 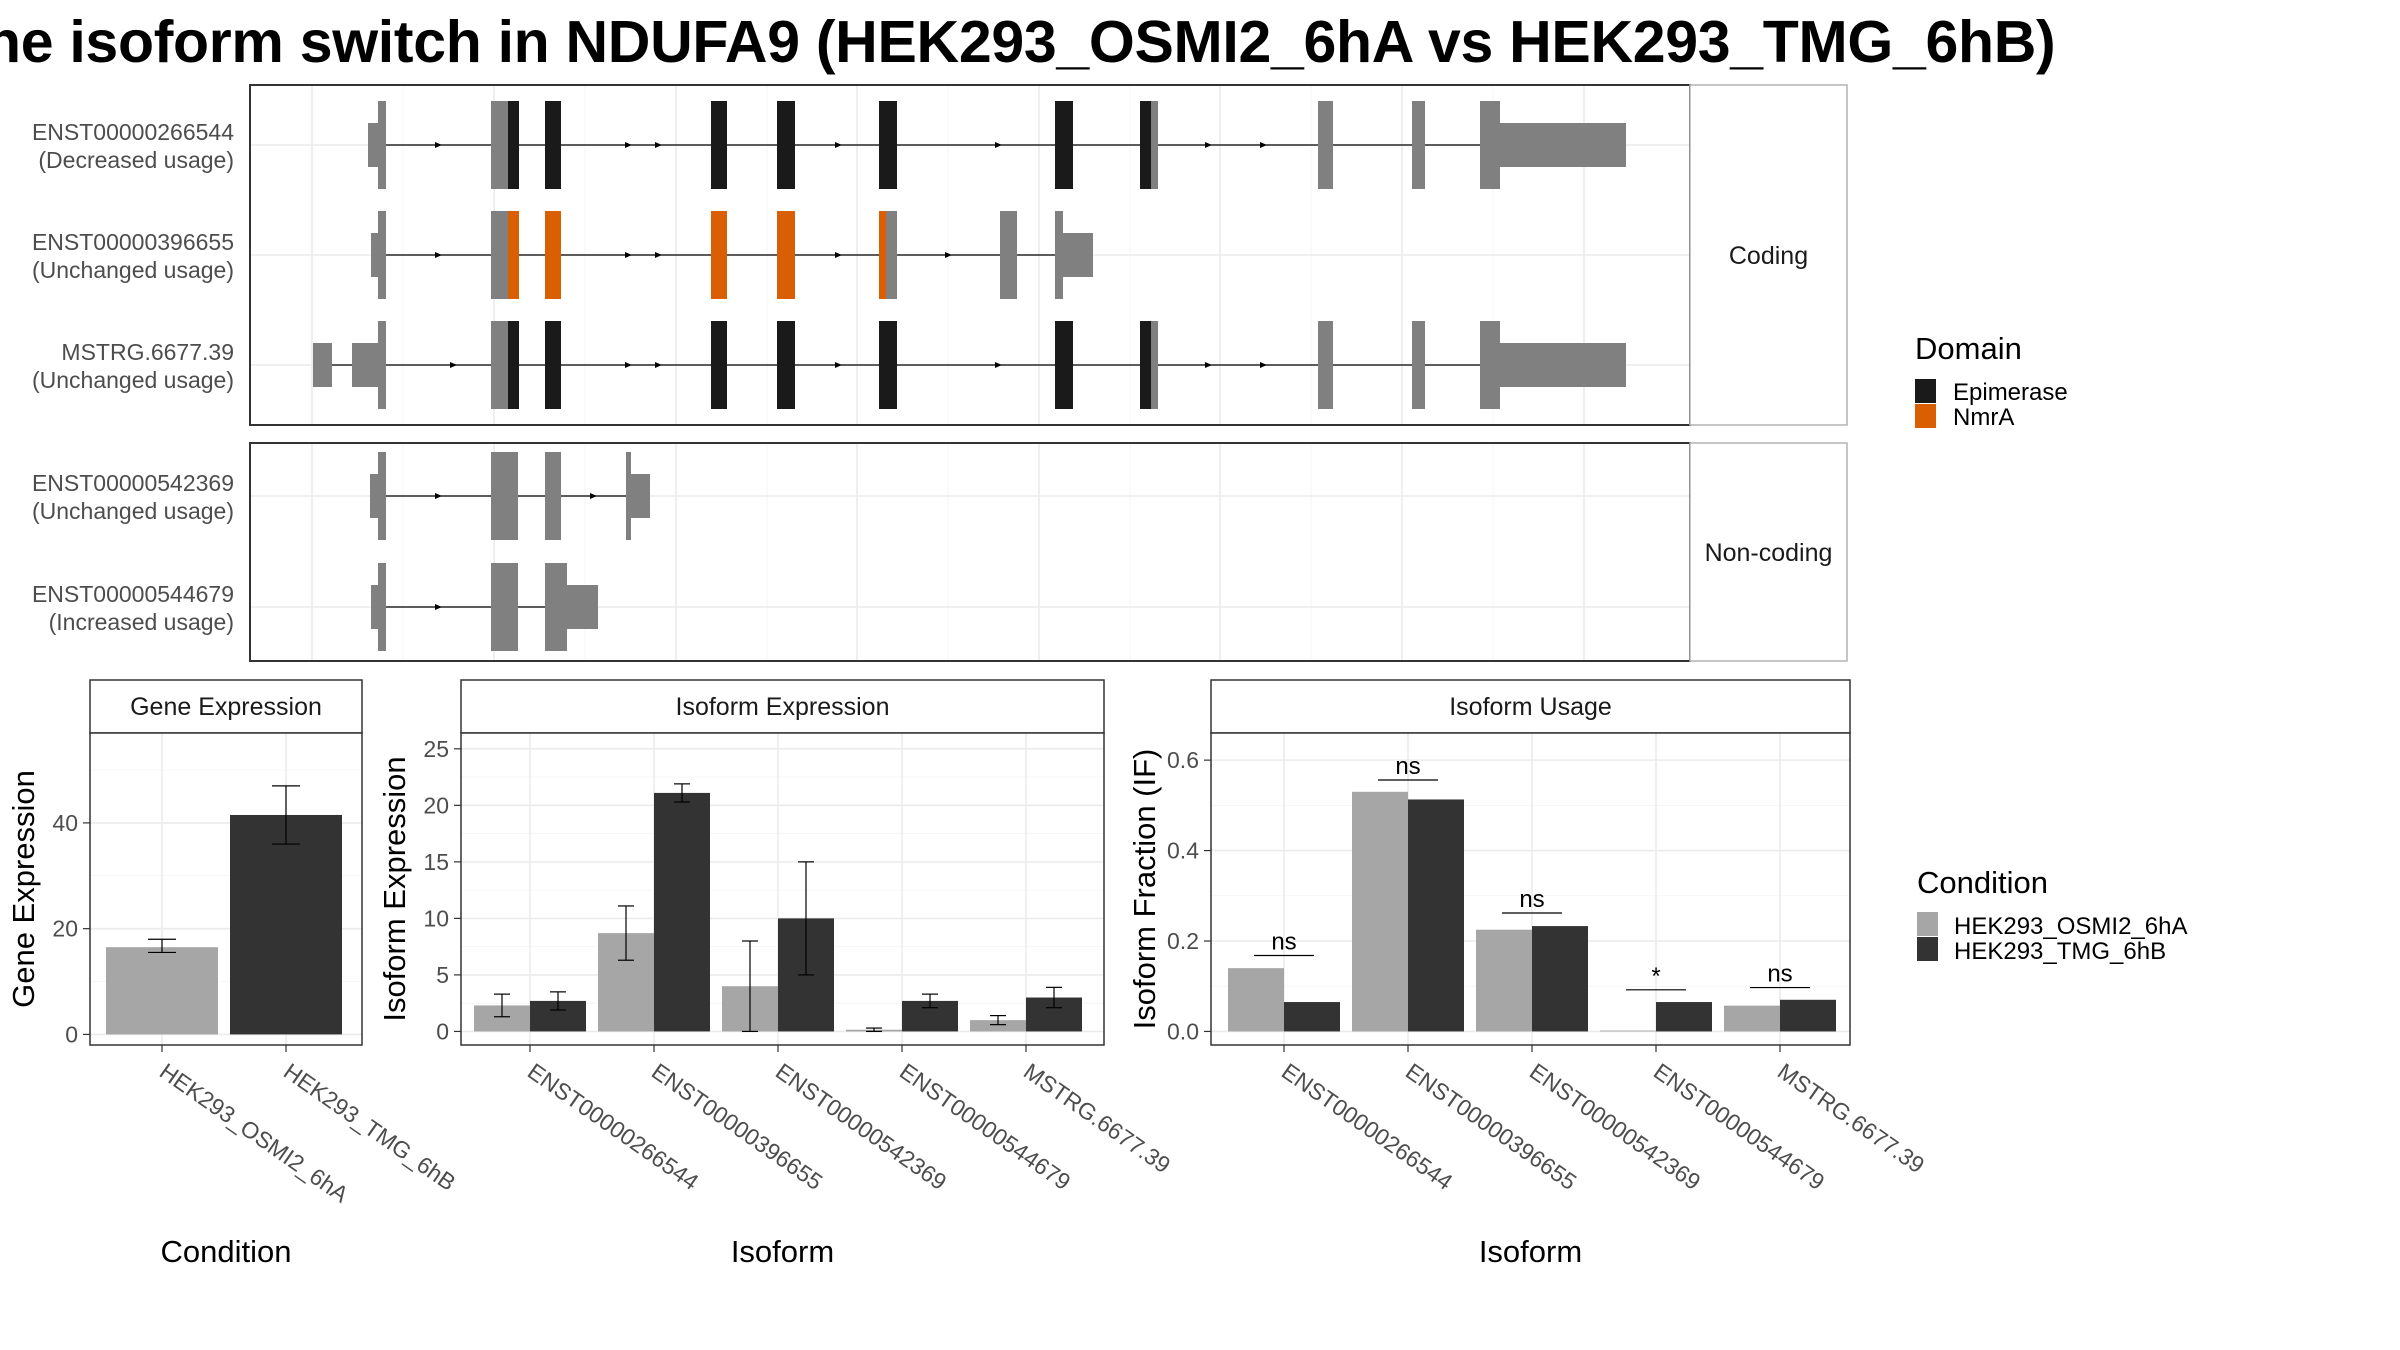 What do you see at coordinates (1768, 256) in the screenshot?
I see `facet-strip-label: Coding` at bounding box center [1768, 256].